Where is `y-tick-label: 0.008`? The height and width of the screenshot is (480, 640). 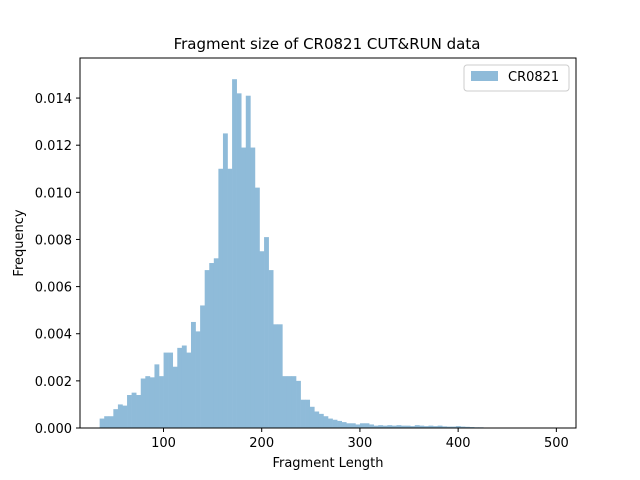
y-tick-label: 0.008 is located at coordinates (53, 240).